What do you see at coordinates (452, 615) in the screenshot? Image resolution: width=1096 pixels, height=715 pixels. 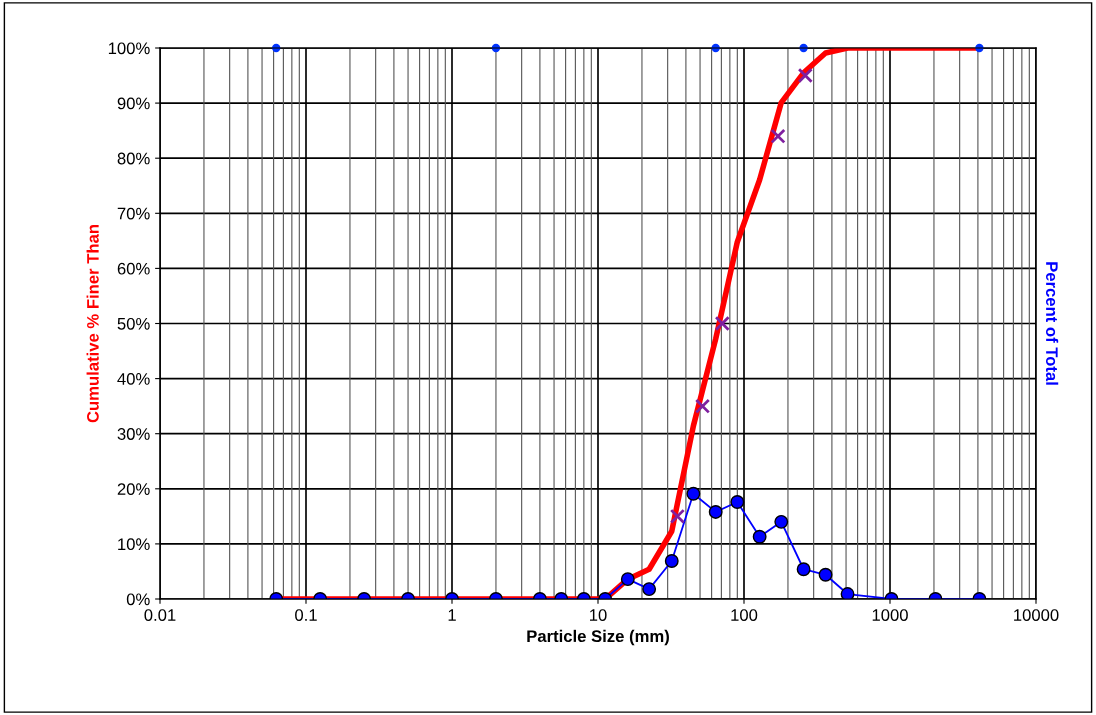 I see `x-tick-label: 1` at bounding box center [452, 615].